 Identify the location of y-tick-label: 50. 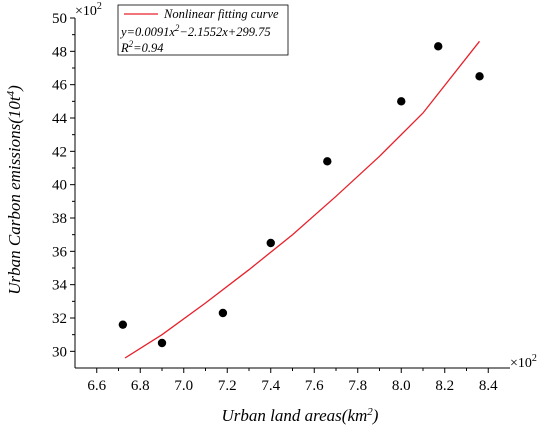
(59, 19).